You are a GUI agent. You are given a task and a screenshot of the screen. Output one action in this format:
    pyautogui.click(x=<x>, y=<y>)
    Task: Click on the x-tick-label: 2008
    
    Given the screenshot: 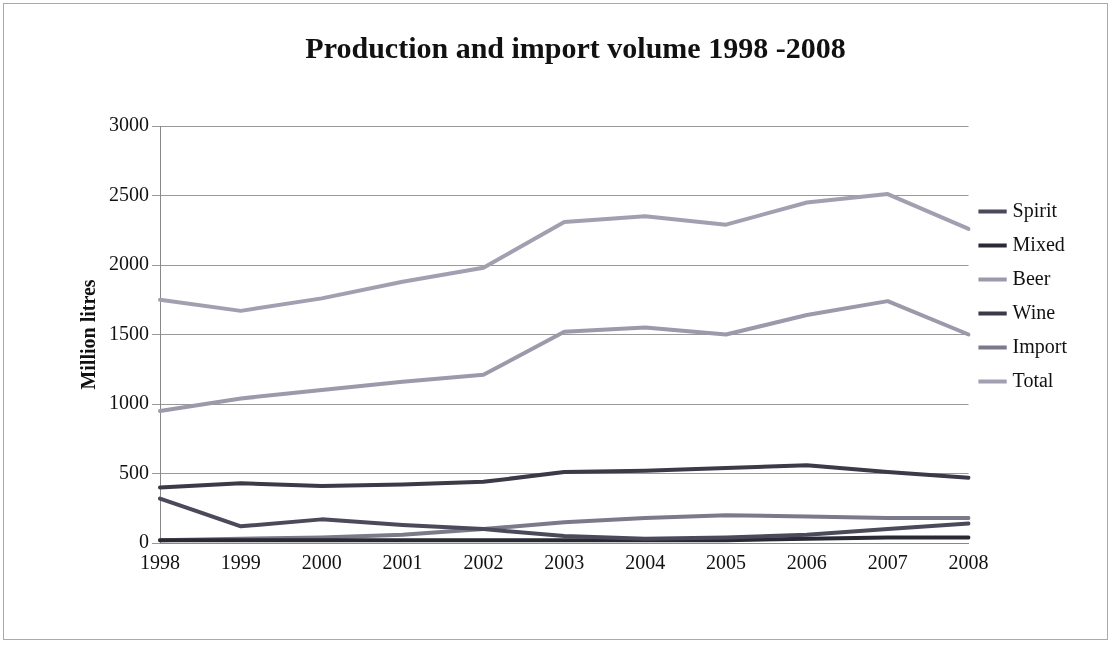 What is the action you would take?
    pyautogui.click(x=968, y=562)
    